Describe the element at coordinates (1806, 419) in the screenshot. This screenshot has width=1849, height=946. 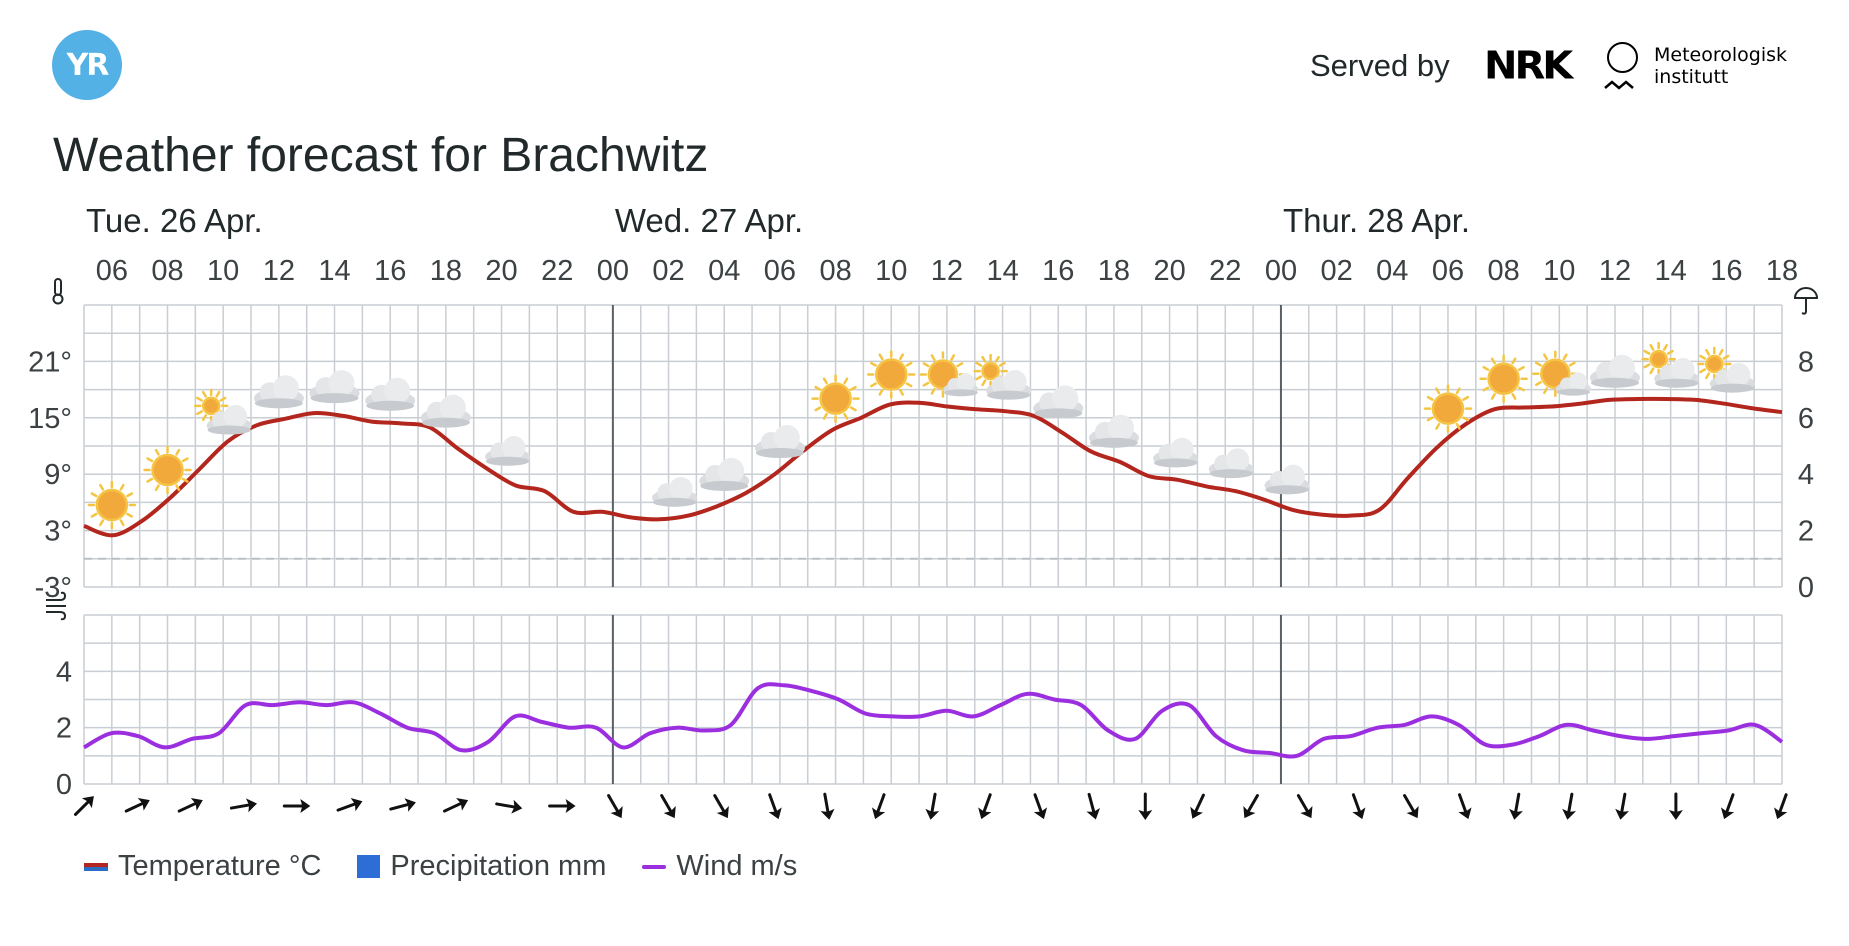
I see `precipitation-tick-label: 6` at that location.